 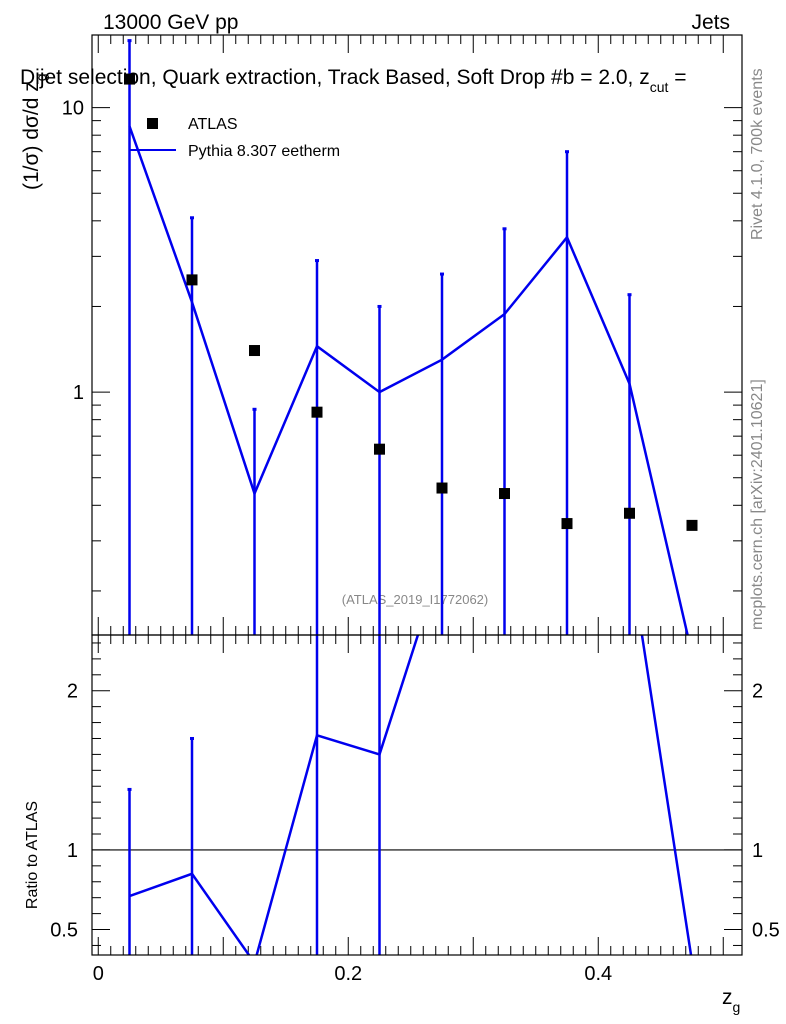 I want to click on x-tick-label: 0, so click(x=98, y=974).